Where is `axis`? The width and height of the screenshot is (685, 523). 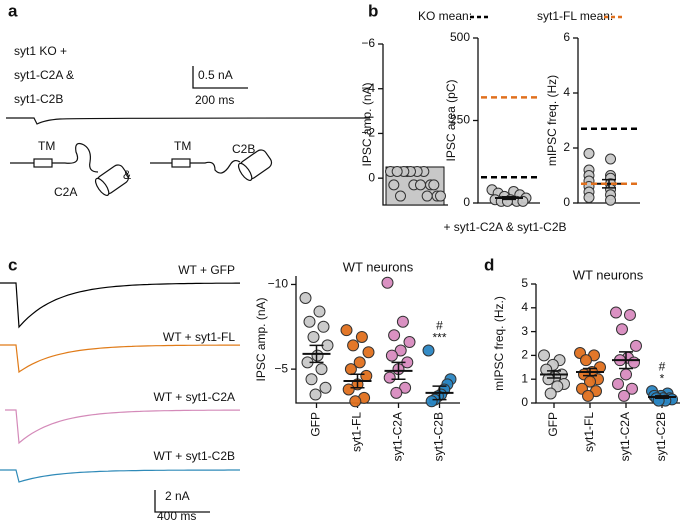 axis is located at coordinates (377, 340).